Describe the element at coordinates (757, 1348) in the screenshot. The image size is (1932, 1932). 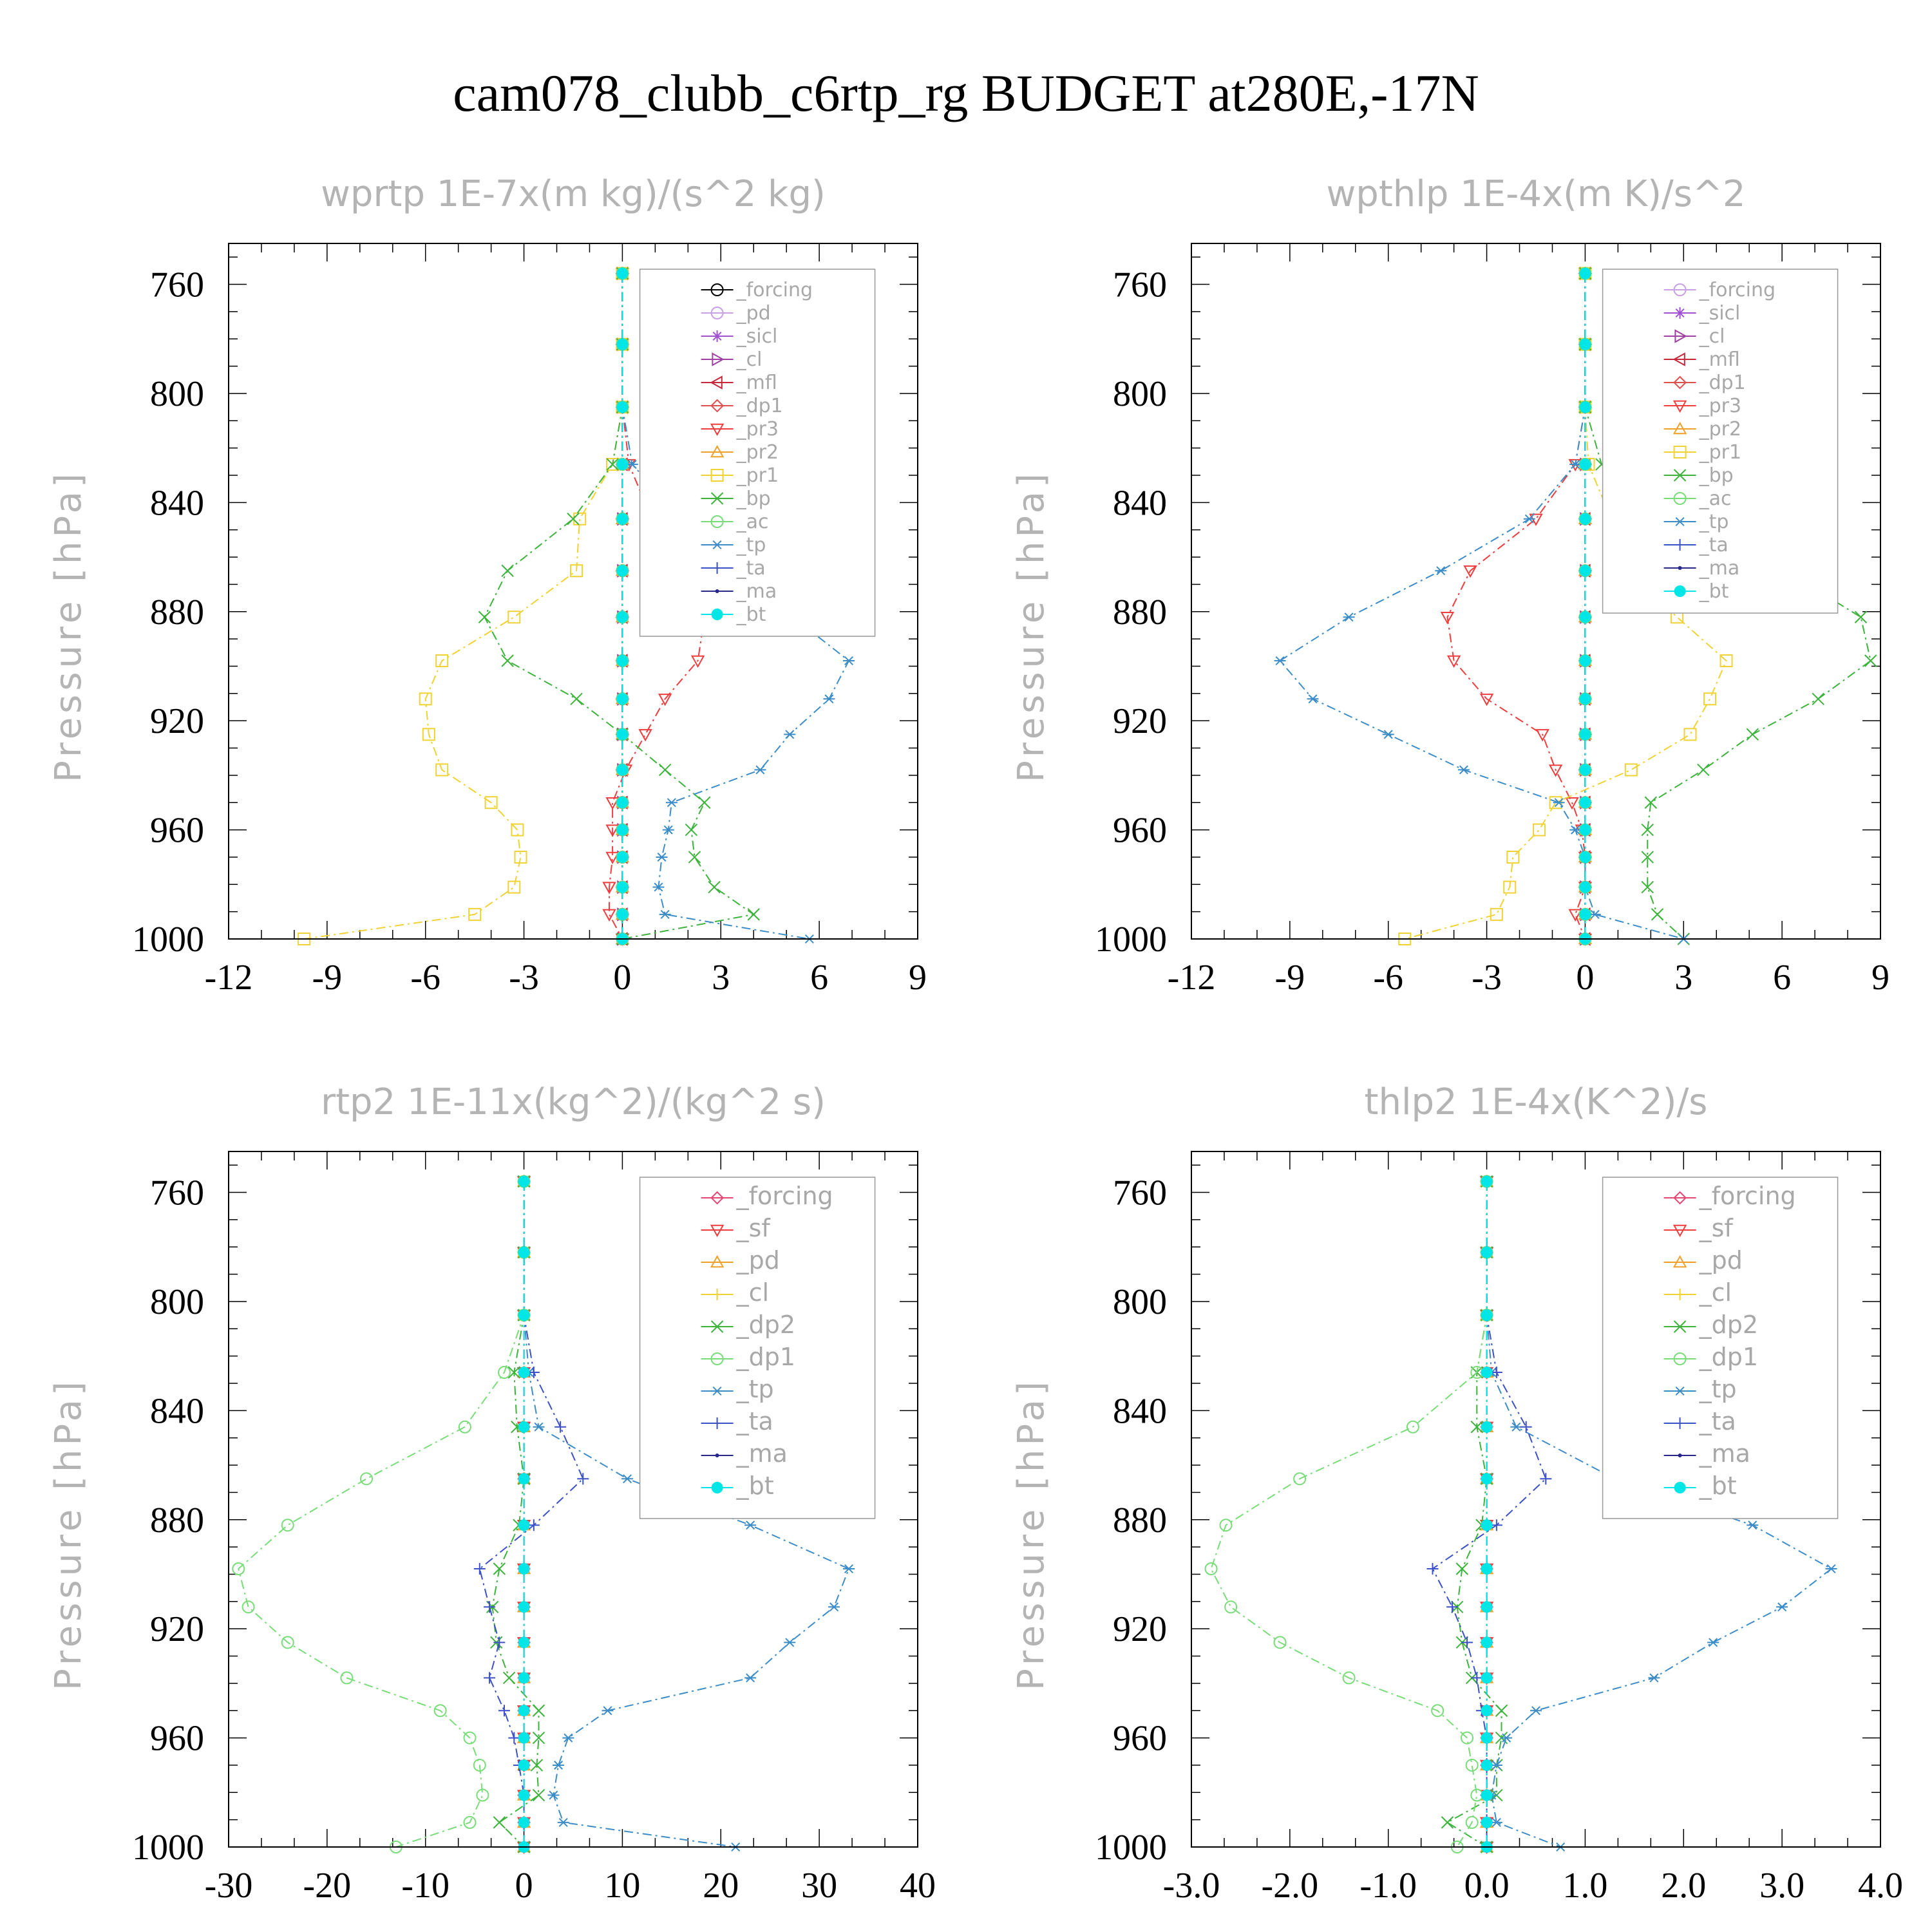
I see `legend: _forcing _sf _pd _cl _dp2 _dp1 _tp _ta _ma _bt` at that location.